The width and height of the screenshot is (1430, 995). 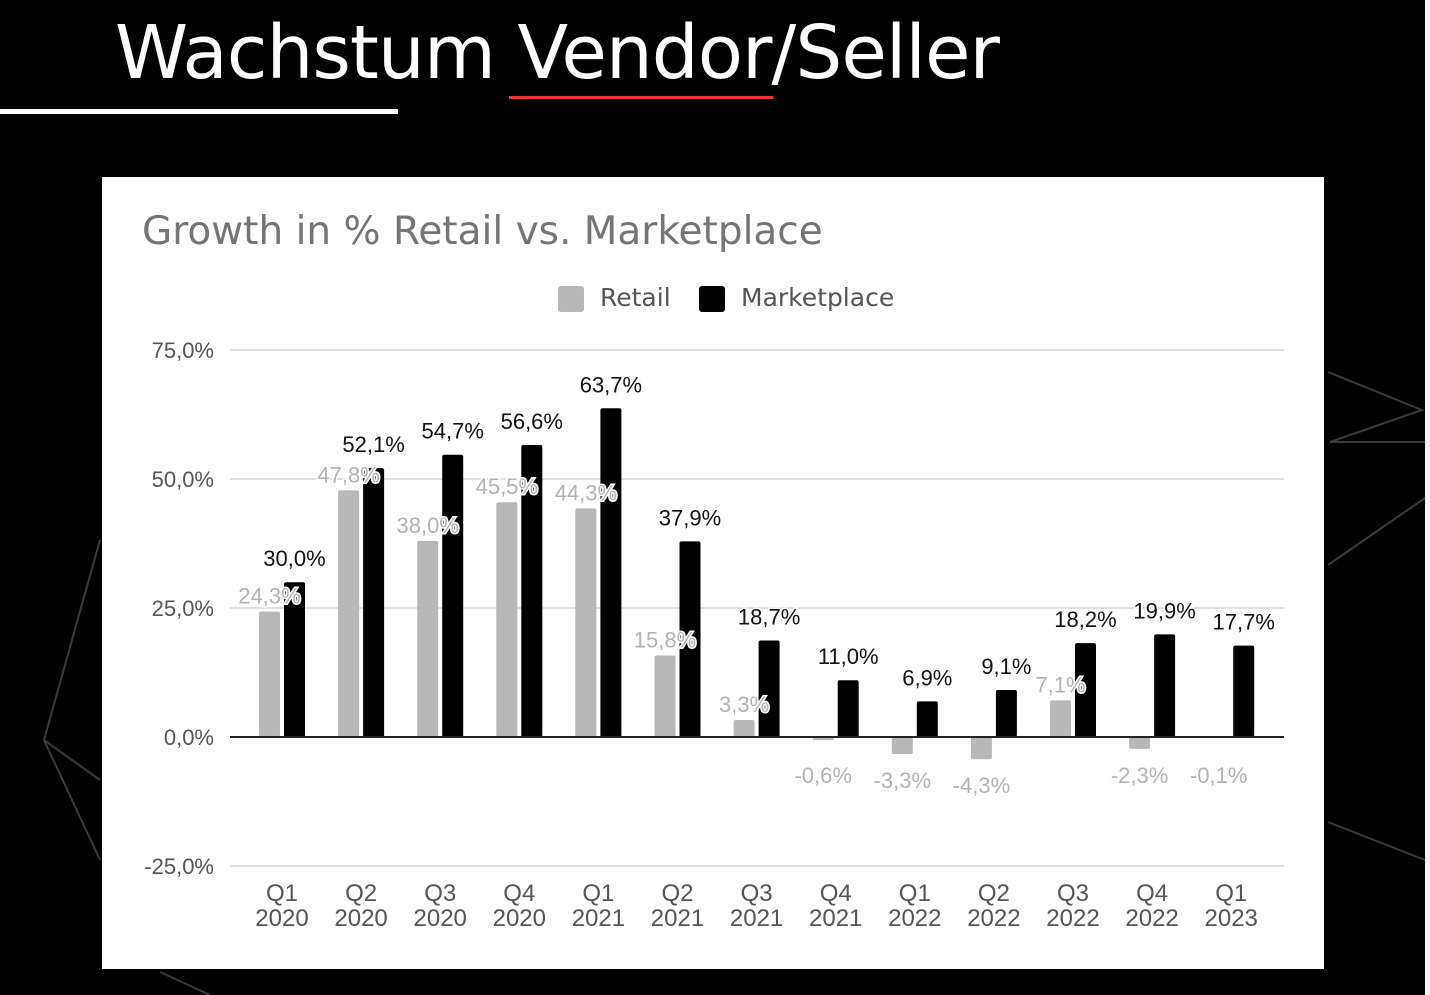 What do you see at coordinates (744, 704) in the screenshot?
I see `data-label-retail: 3,3%` at bounding box center [744, 704].